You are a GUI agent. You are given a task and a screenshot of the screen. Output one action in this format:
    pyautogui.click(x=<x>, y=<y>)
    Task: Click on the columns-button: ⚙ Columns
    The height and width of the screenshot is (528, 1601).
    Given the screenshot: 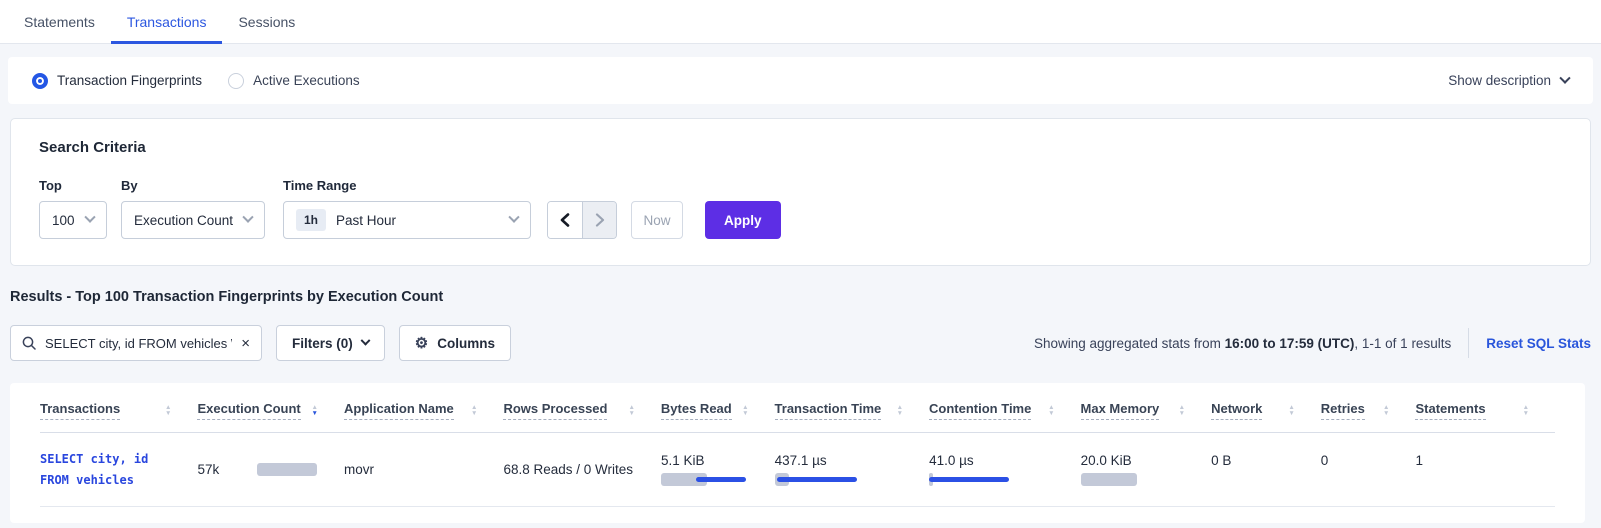 What is the action you would take?
    pyautogui.click(x=454, y=343)
    